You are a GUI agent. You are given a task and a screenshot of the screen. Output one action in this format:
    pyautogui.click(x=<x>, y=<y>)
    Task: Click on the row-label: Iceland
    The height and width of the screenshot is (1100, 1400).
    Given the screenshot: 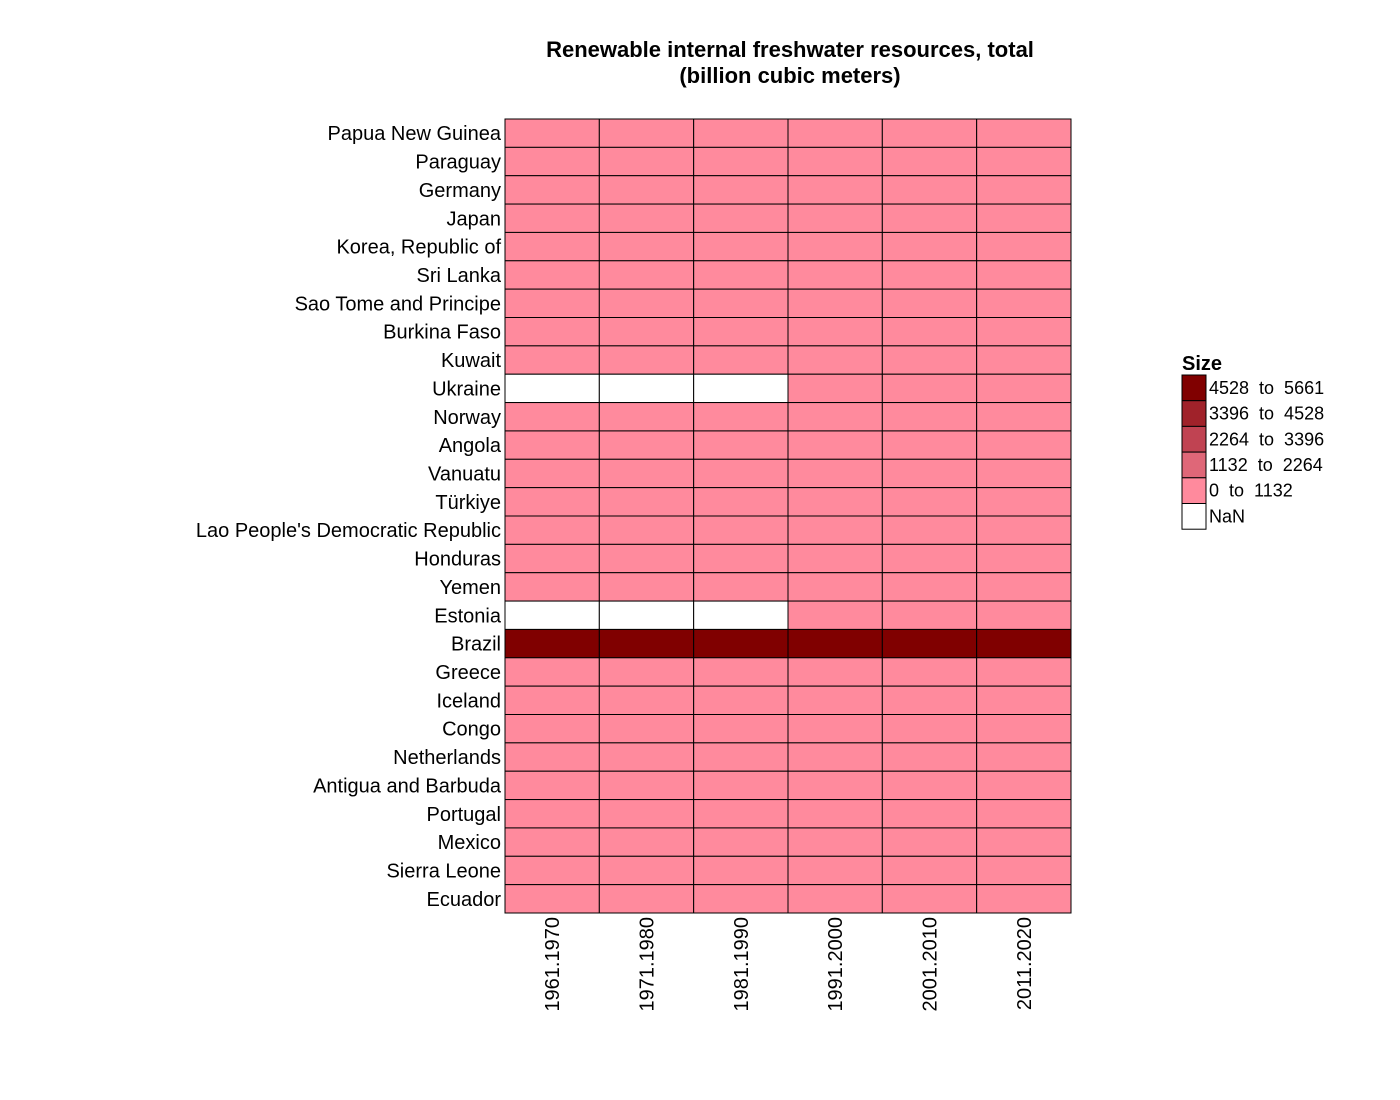 What is the action you would take?
    pyautogui.click(x=469, y=701)
    